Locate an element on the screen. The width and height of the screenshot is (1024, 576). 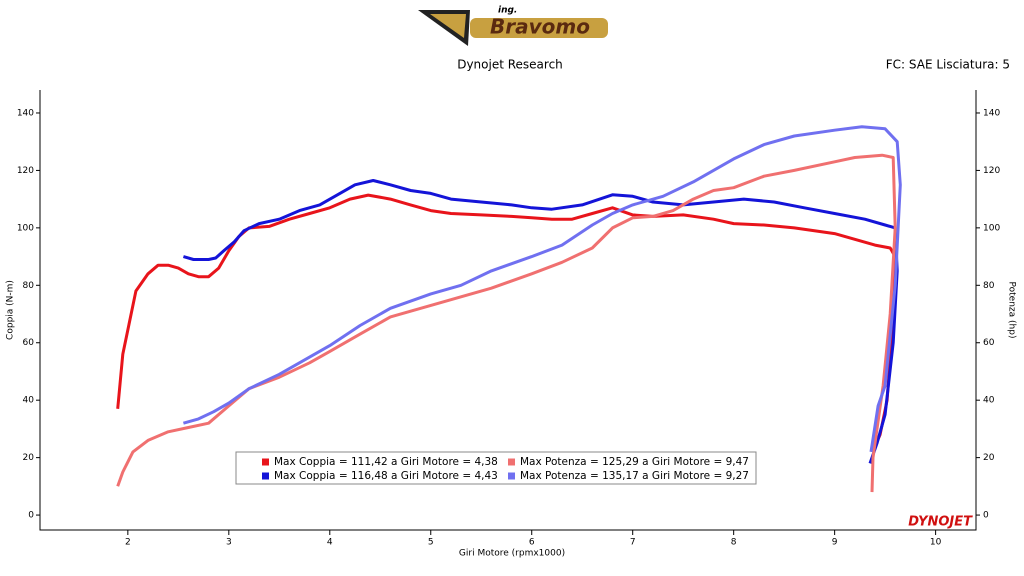
y-tick-label: 60 is located at coordinates (29, 343).